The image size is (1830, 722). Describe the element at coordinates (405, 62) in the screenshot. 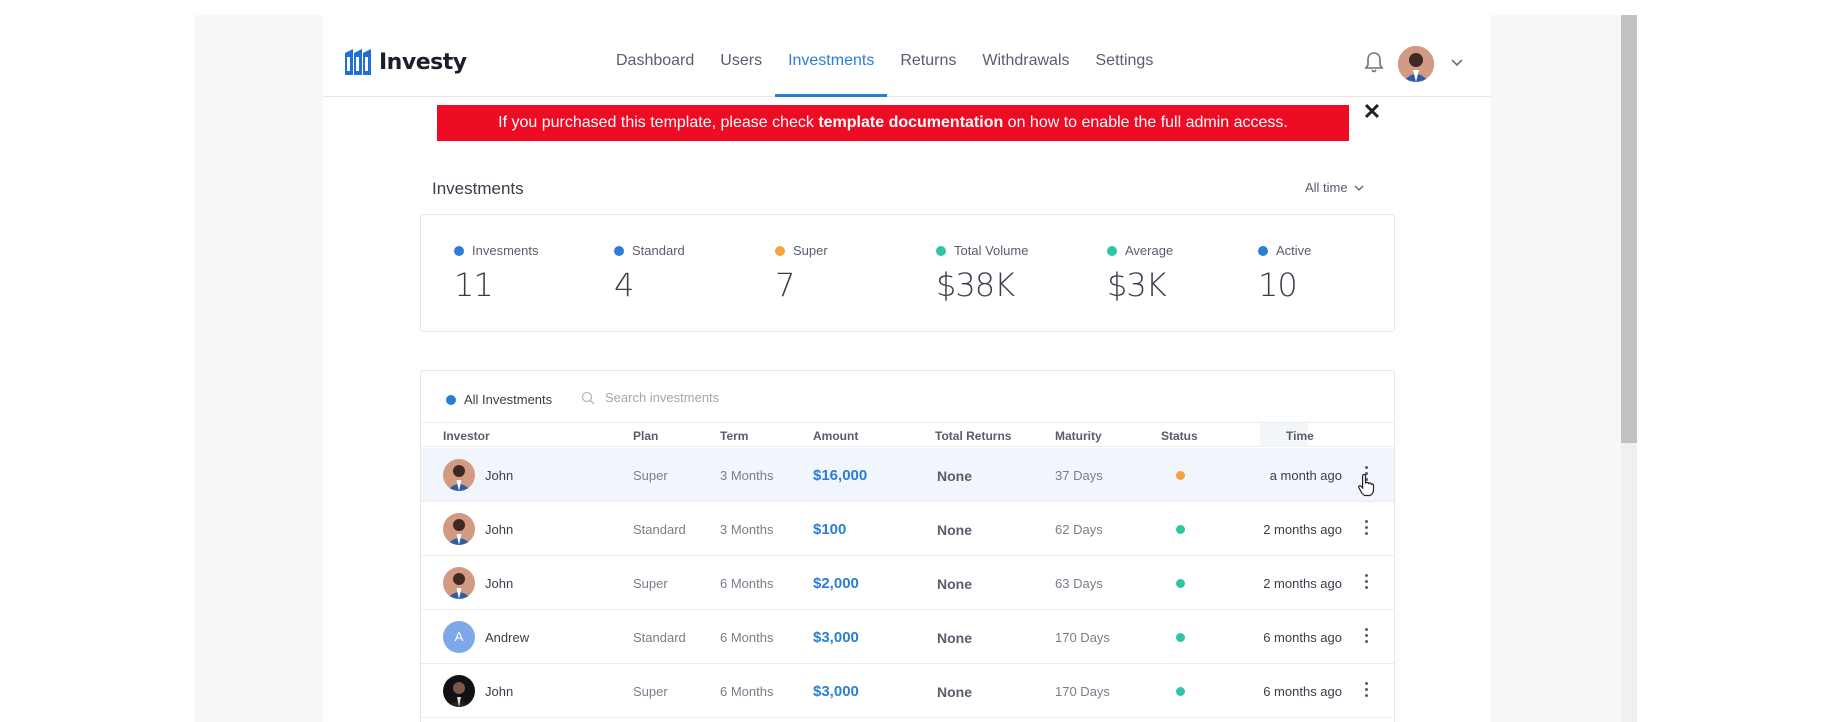

I see `logo: Investy` at that location.